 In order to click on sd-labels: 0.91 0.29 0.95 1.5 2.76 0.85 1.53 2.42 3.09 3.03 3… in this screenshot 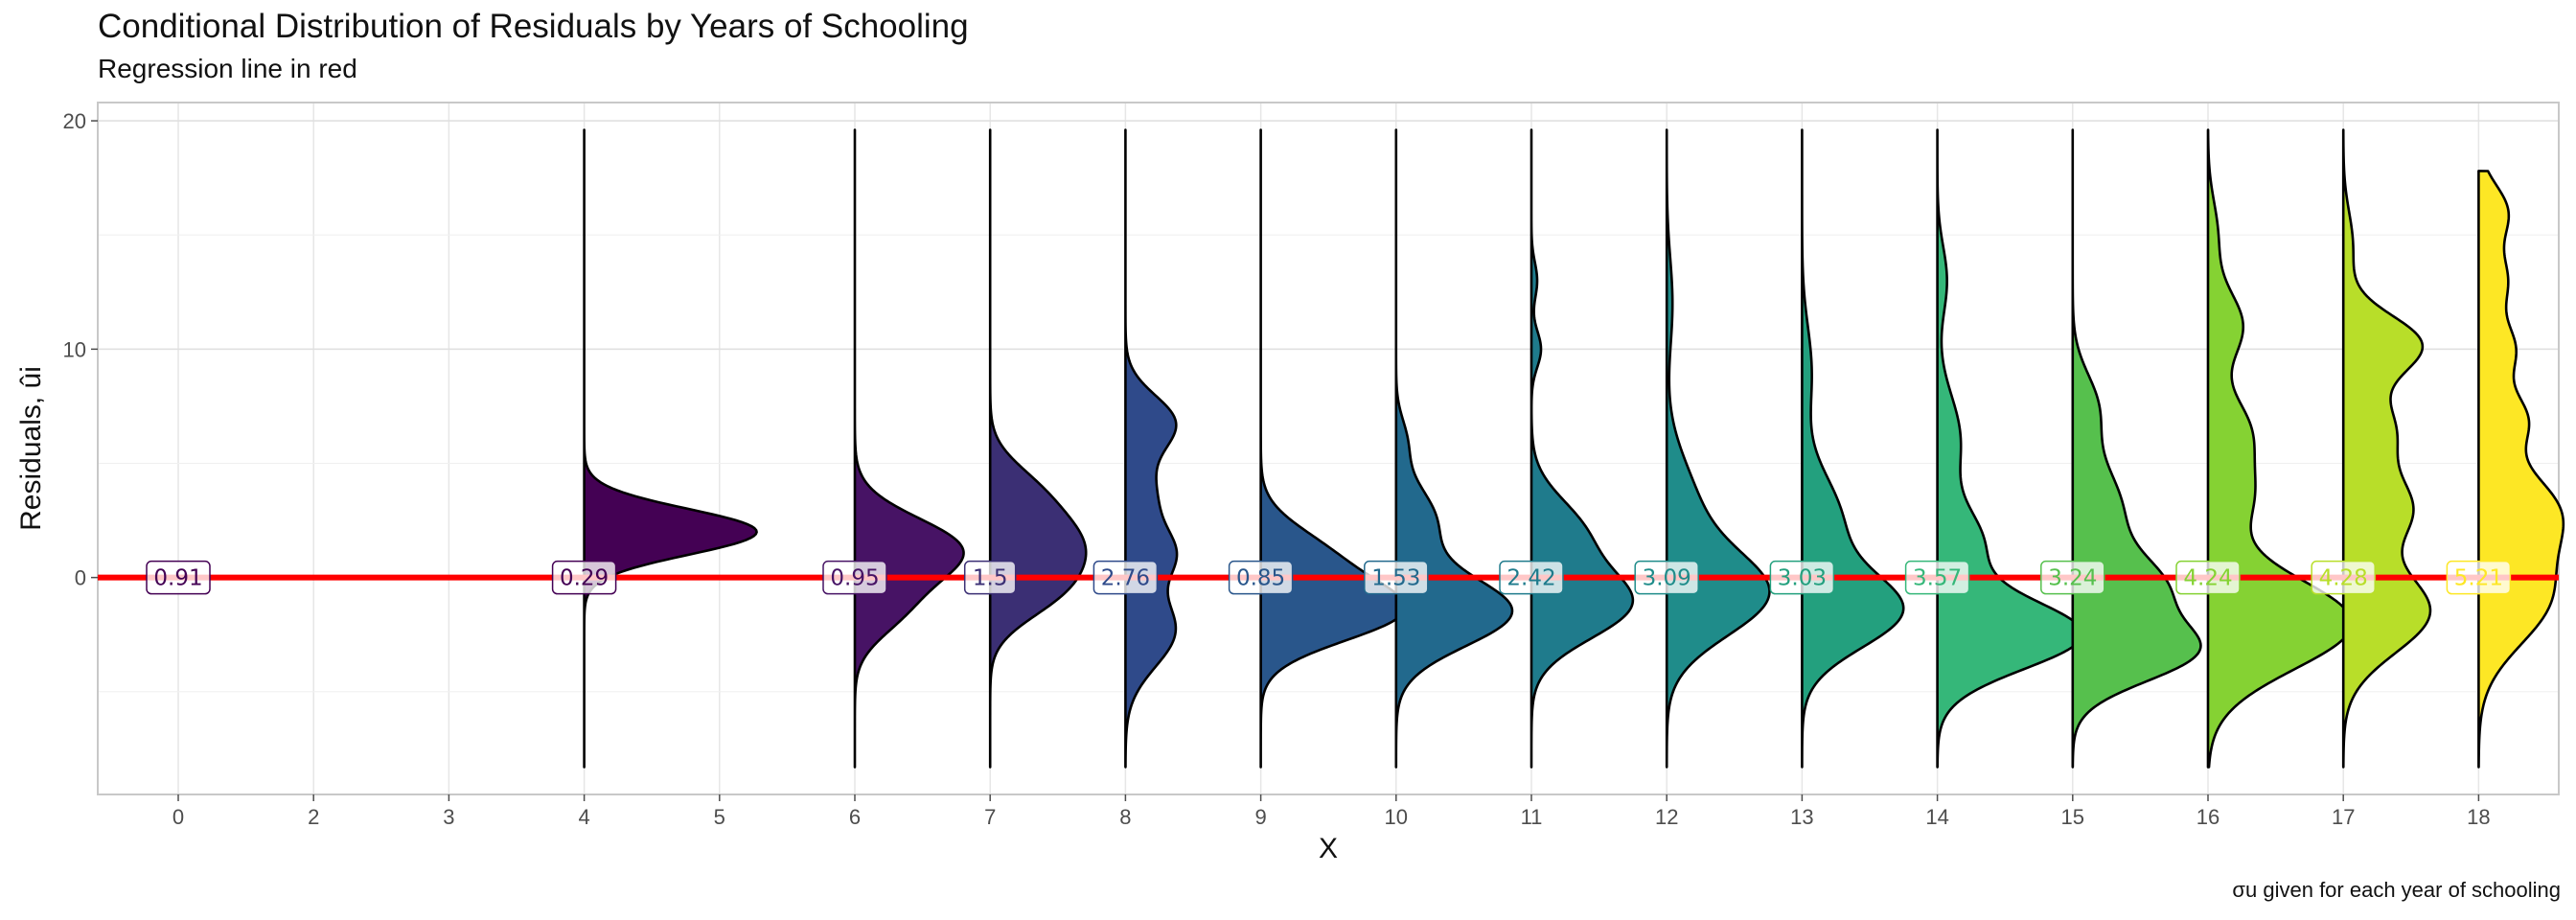, I will do `click(1329, 577)`.